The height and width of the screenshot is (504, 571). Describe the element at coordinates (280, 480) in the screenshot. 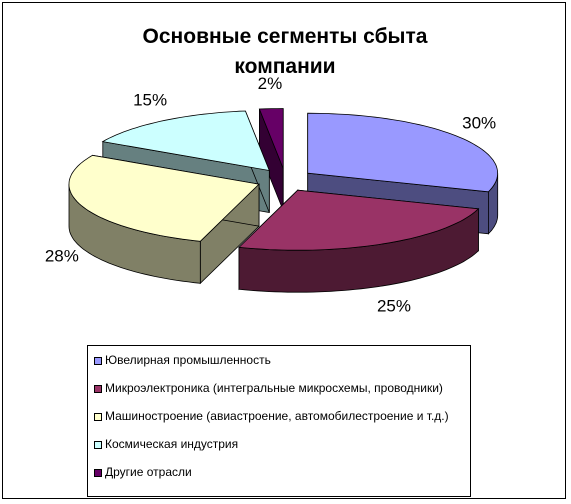

I see `legend-item: Другие отрасли` at that location.